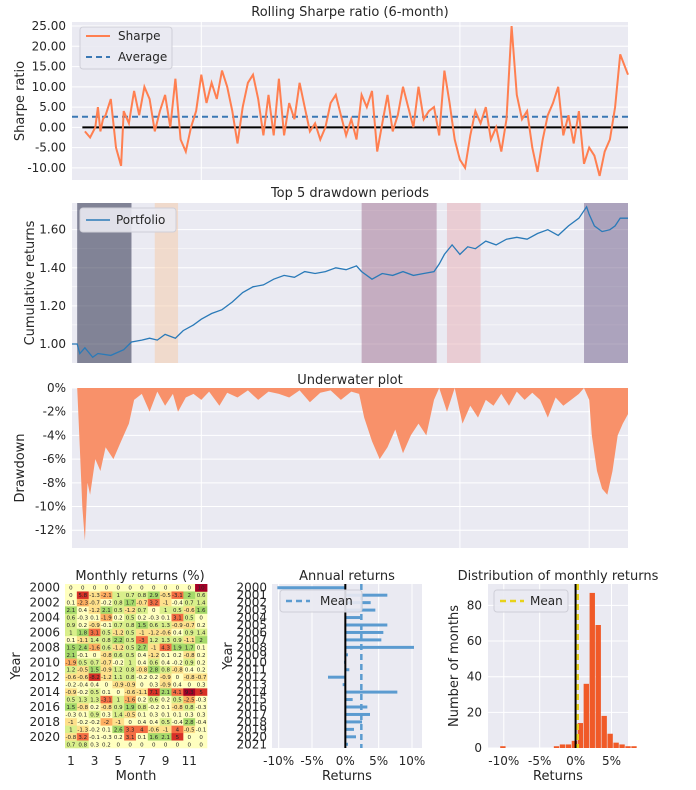  What do you see at coordinates (71, 715) in the screenshot?
I see `heatmap-cell-label: -0.3` at bounding box center [71, 715].